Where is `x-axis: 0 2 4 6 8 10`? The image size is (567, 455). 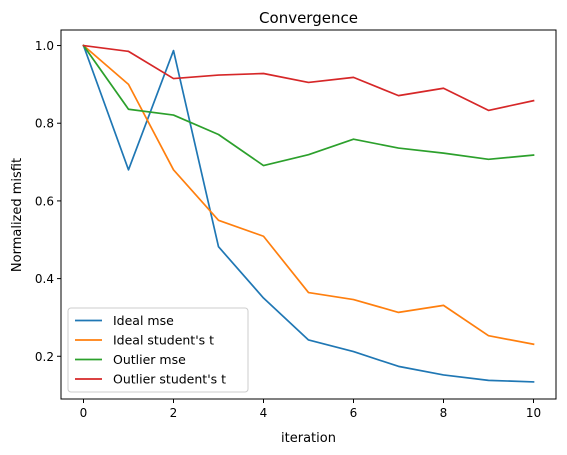 x-axis: 0 2 4 6 8 10 is located at coordinates (310, 409).